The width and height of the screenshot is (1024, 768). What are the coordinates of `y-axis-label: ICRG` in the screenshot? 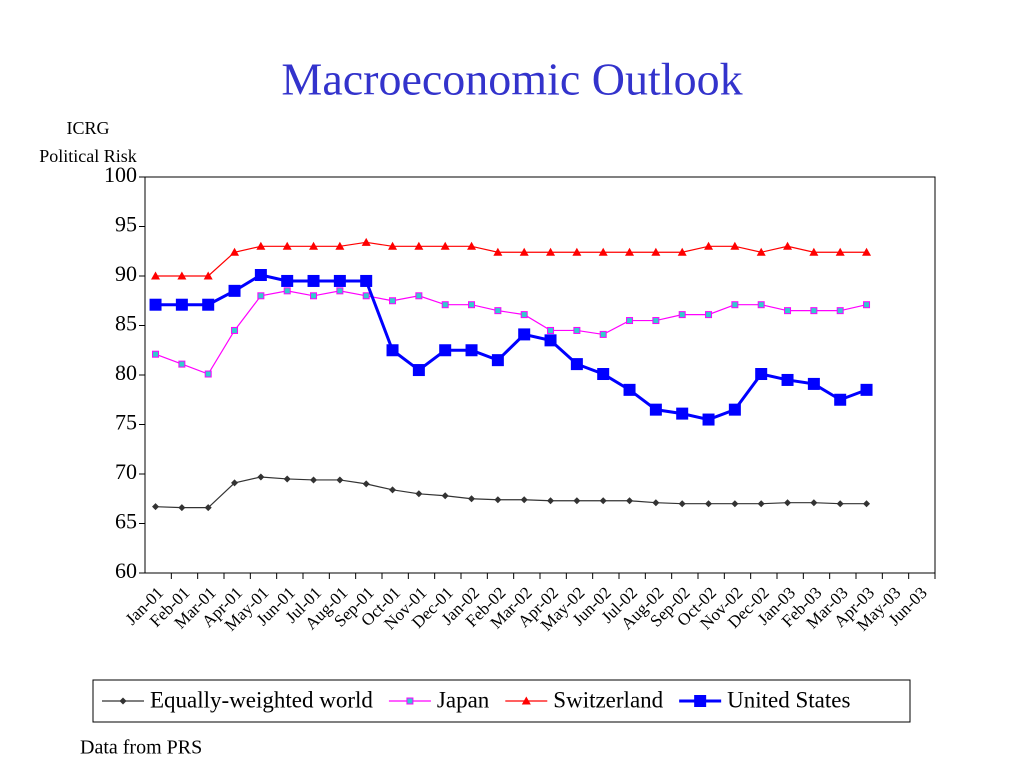 It's located at (87, 128).